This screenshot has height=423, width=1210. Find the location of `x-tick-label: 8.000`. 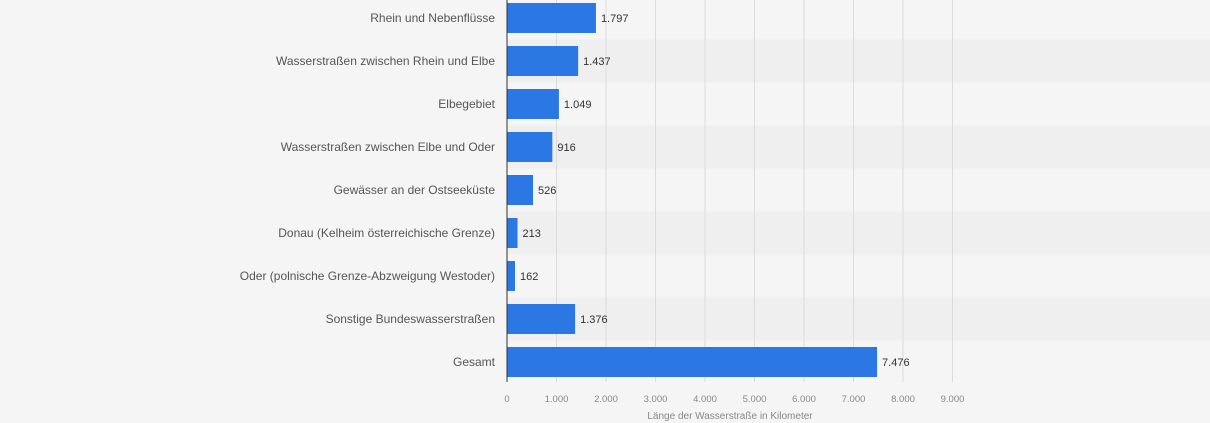

x-tick-label: 8.000 is located at coordinates (903, 399).